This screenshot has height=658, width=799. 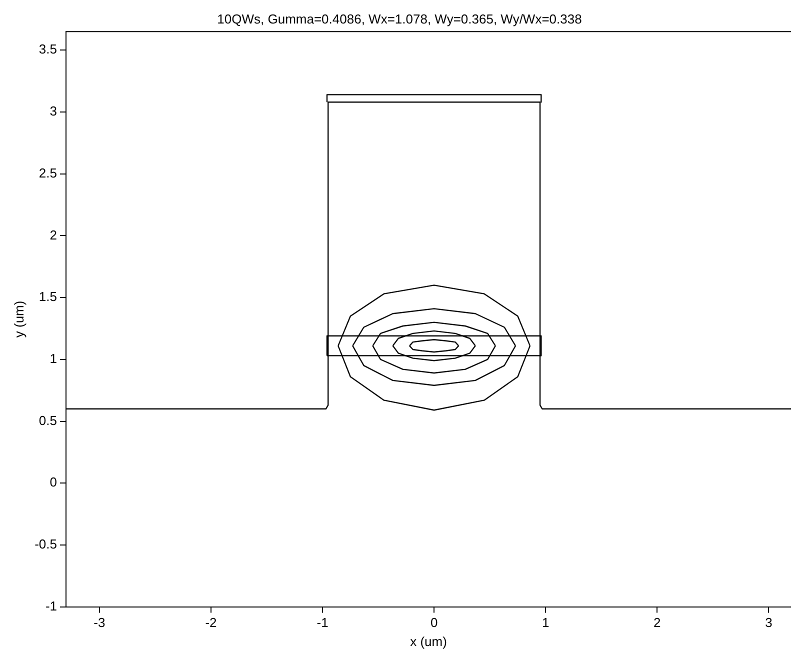 I want to click on y-tick-label: 3, so click(x=53, y=111).